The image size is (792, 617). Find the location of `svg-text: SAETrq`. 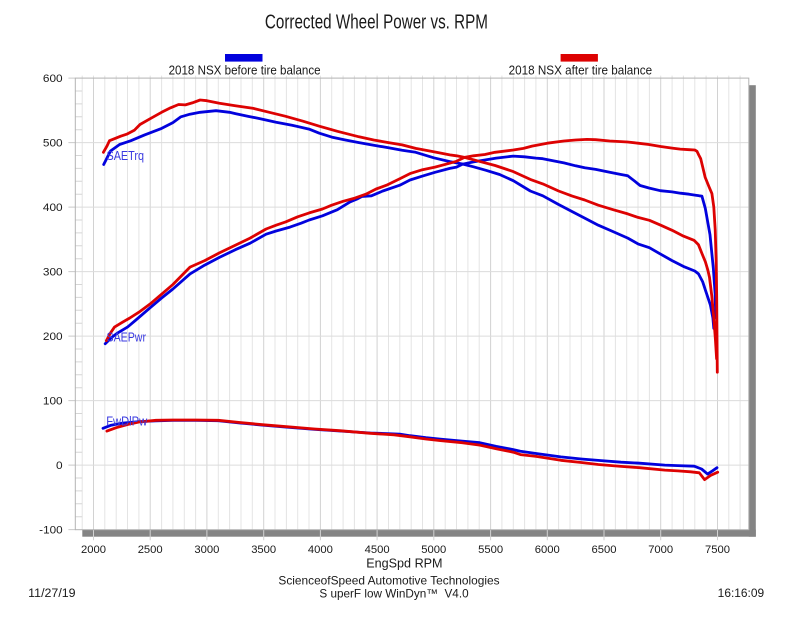

svg-text: SAETrq is located at coordinates (126, 156).